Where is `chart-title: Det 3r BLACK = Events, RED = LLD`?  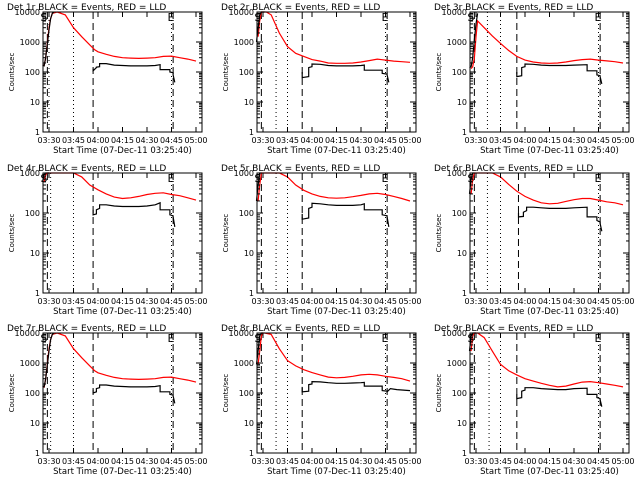
chart-title: Det 3r BLACK = Events, RED = LLD is located at coordinates (513, 8).